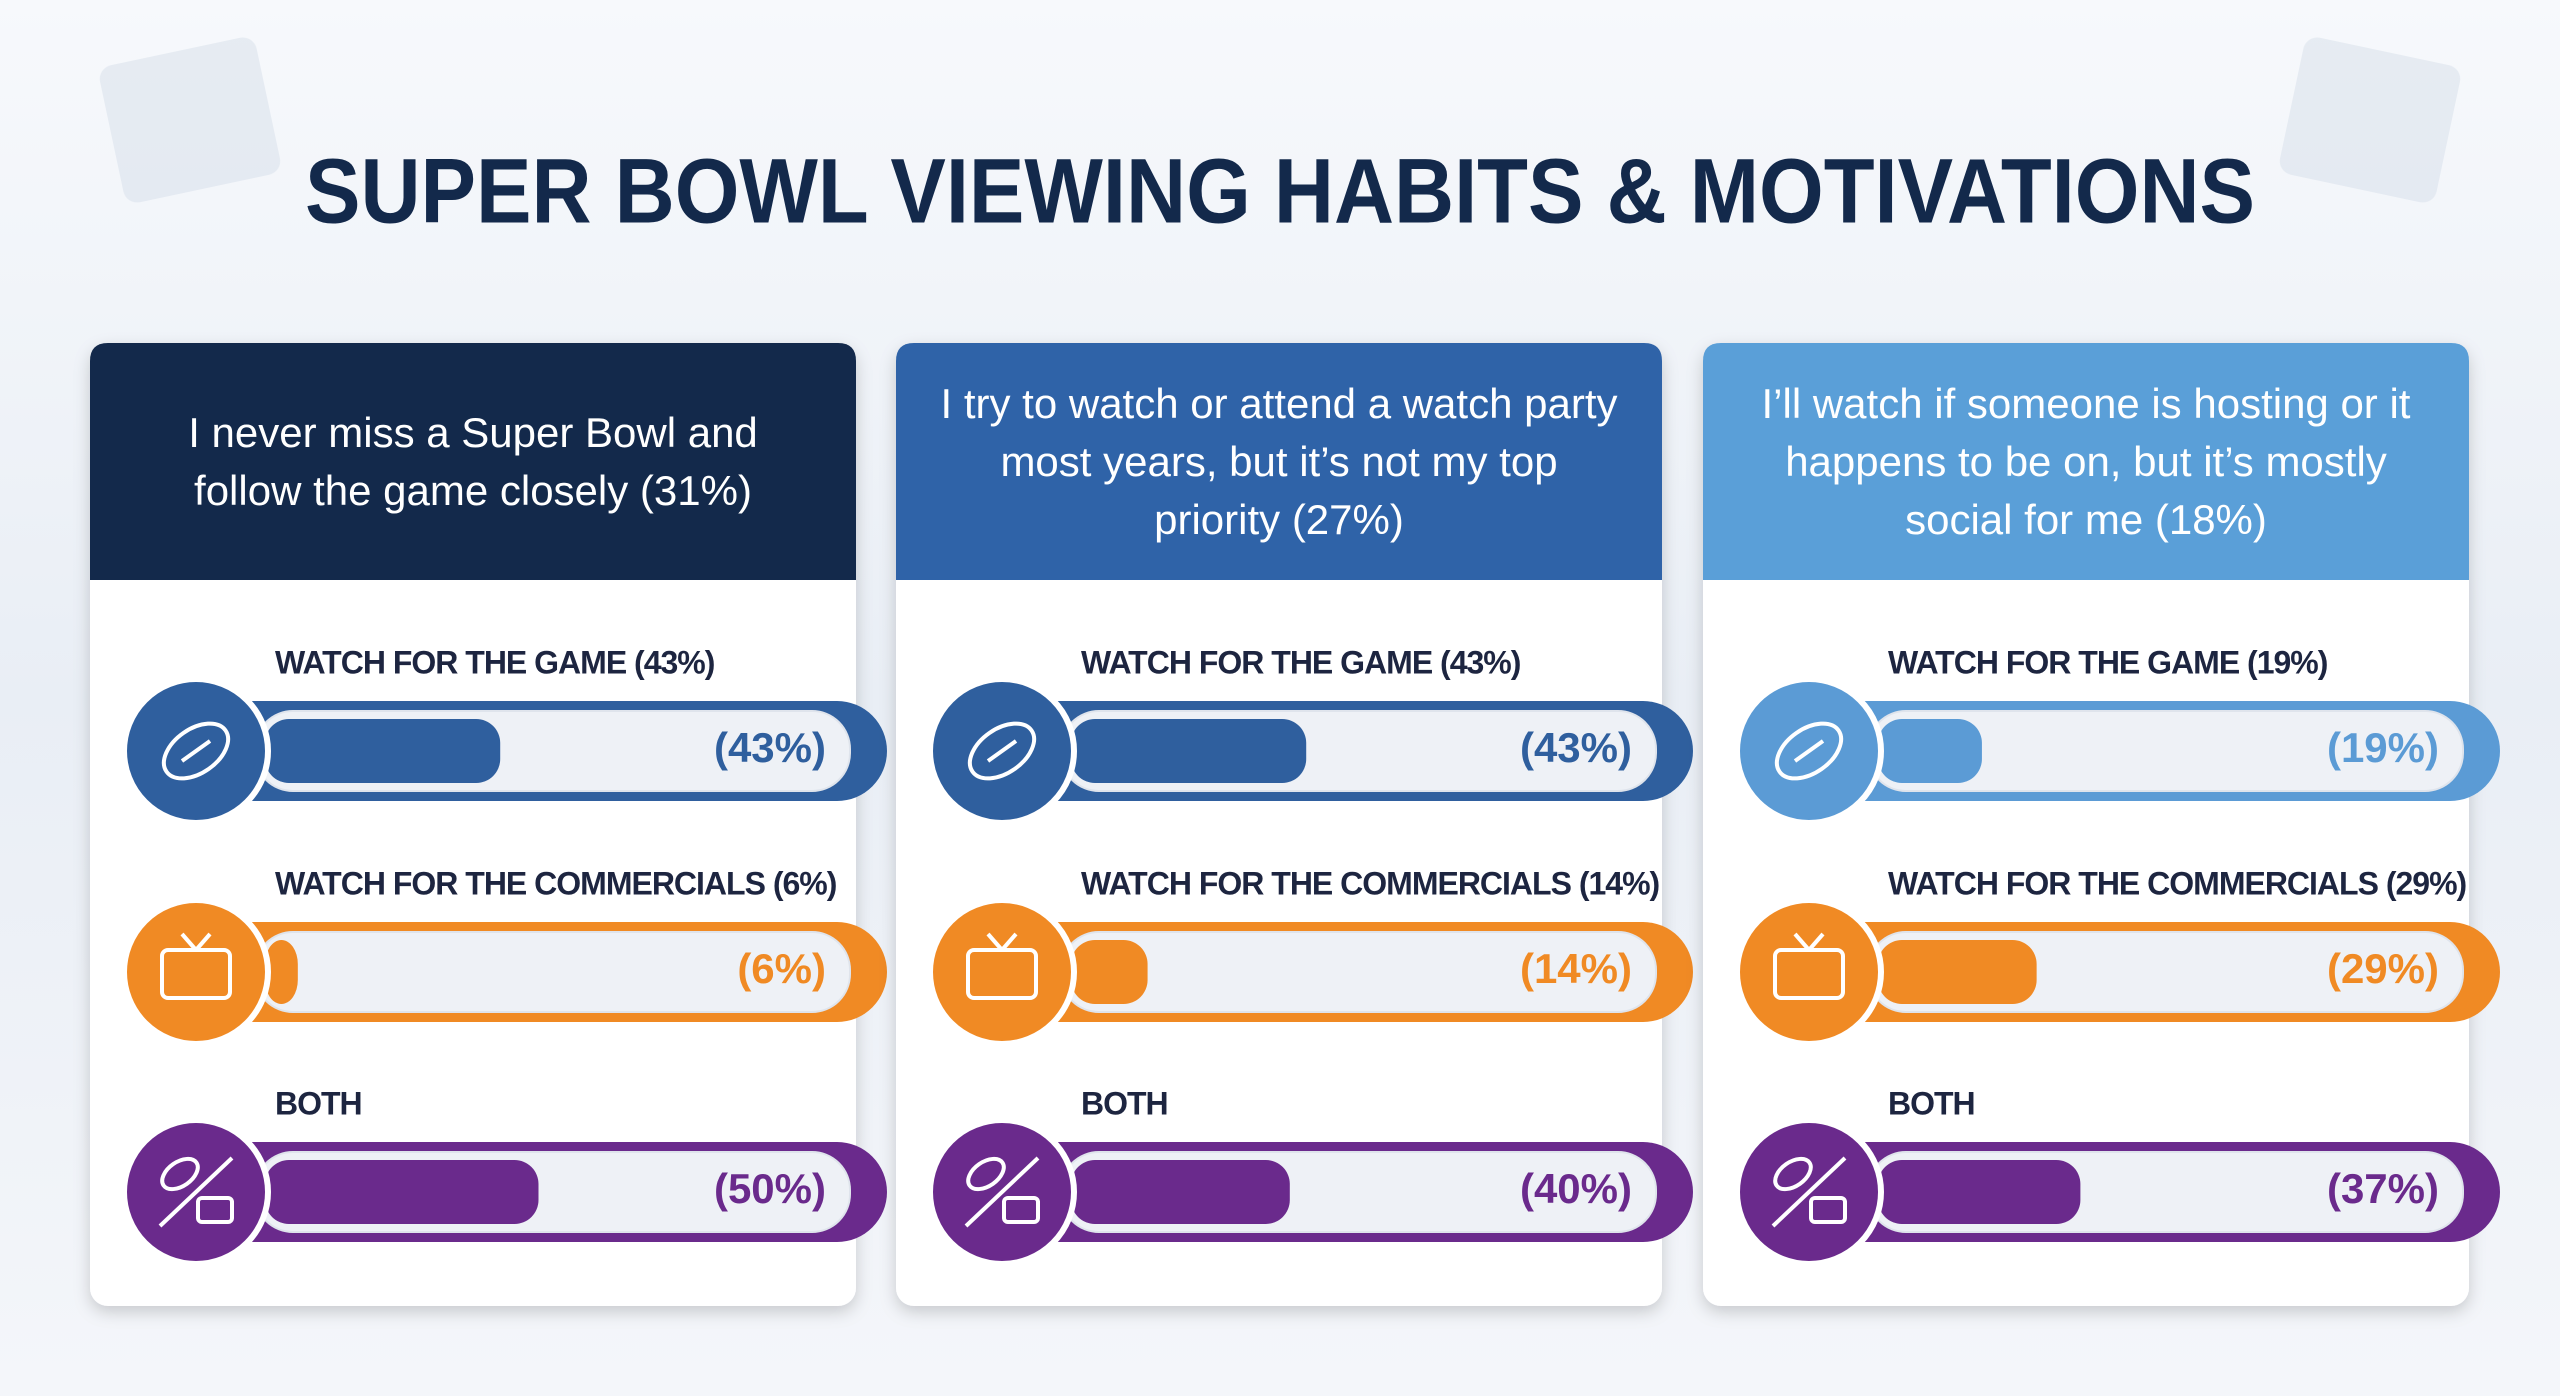 Image resolution: width=2560 pixels, height=1396 pixels. Describe the element at coordinates (2383, 968) in the screenshot. I see `value-label: (29%)` at that location.